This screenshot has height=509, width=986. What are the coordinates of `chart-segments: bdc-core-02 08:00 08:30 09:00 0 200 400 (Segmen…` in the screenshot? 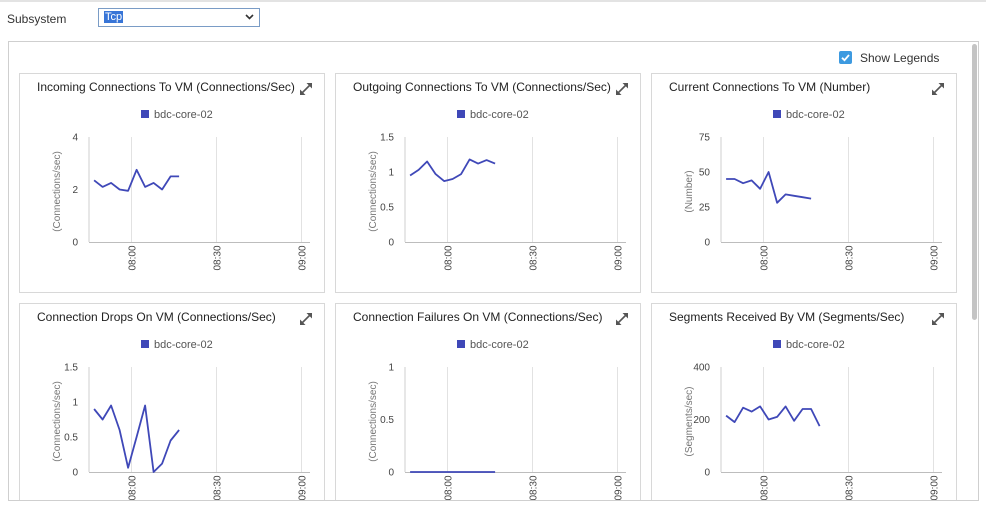 It's located at (814, 406).